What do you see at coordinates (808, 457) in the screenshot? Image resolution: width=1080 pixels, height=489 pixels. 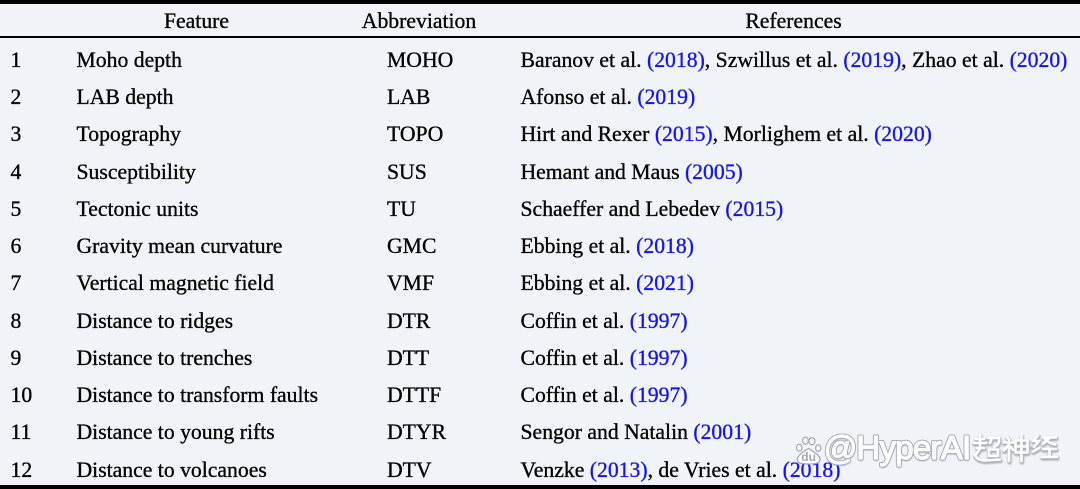 I see `svg-text: du` at bounding box center [808, 457].